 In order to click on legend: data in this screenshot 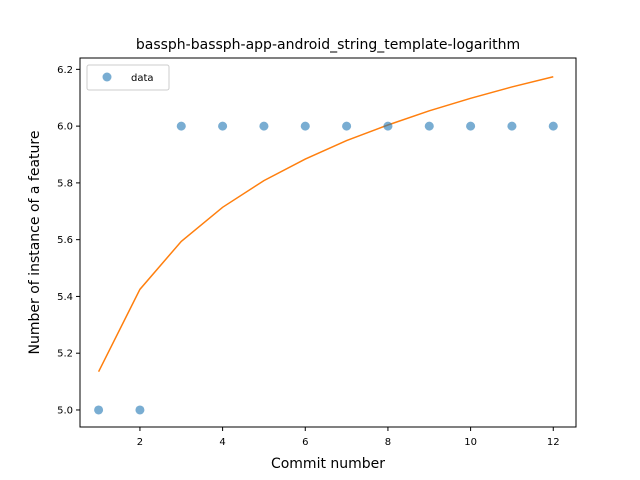, I will do `click(128, 77)`.